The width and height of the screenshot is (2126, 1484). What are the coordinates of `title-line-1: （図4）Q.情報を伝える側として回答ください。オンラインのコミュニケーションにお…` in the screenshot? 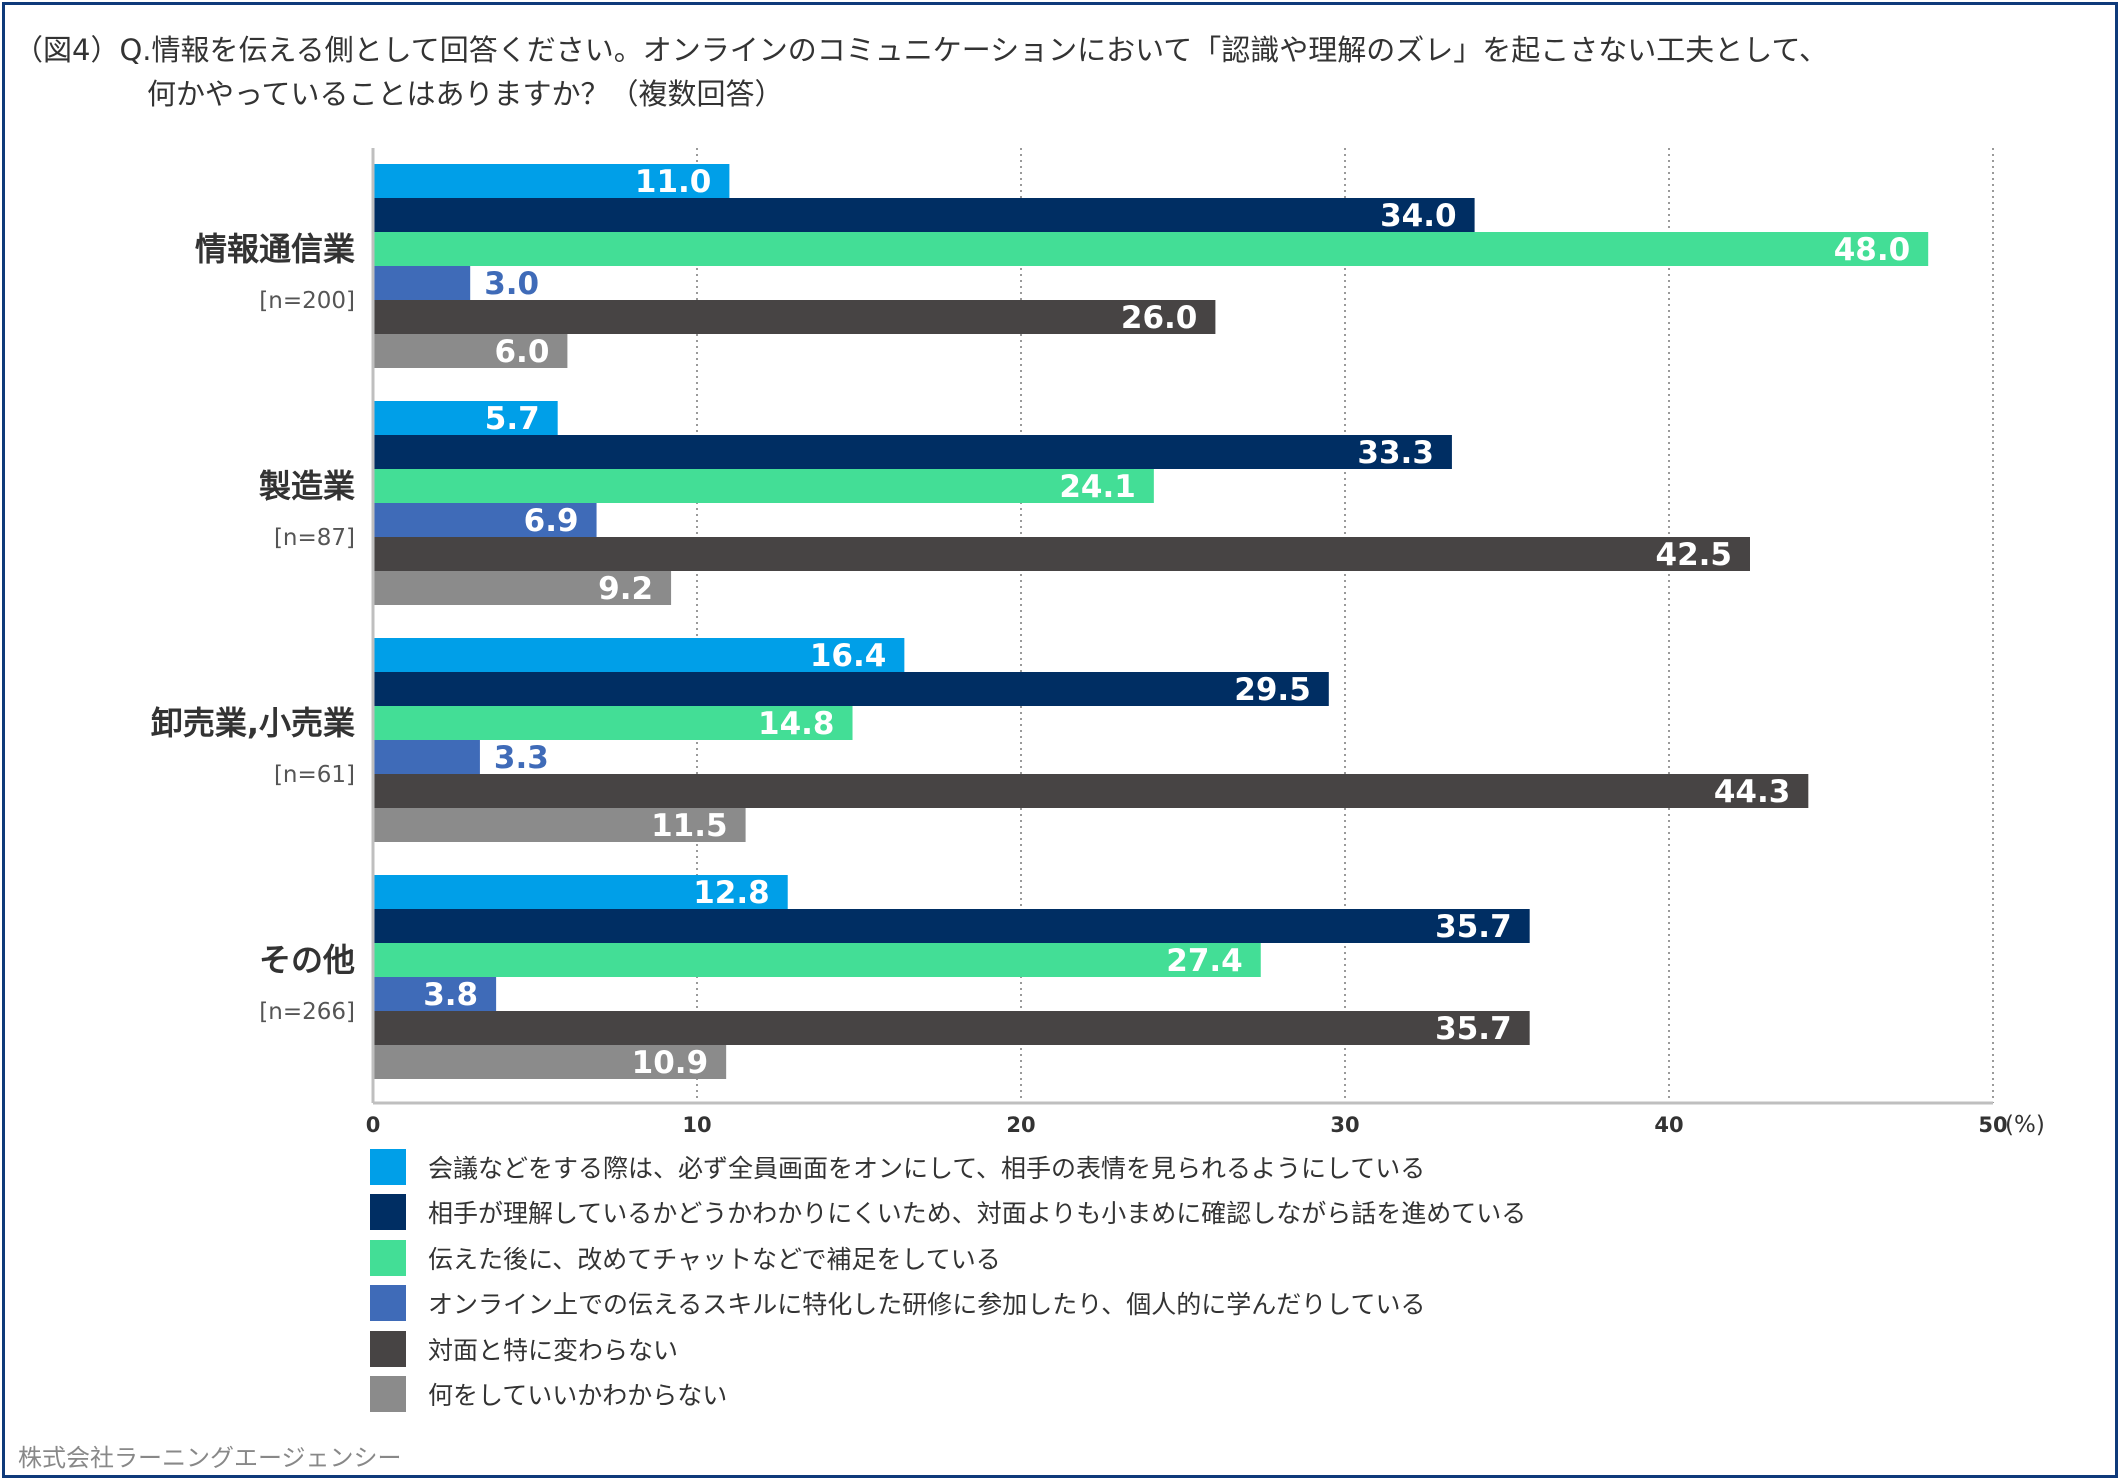 It's located at (921, 50).